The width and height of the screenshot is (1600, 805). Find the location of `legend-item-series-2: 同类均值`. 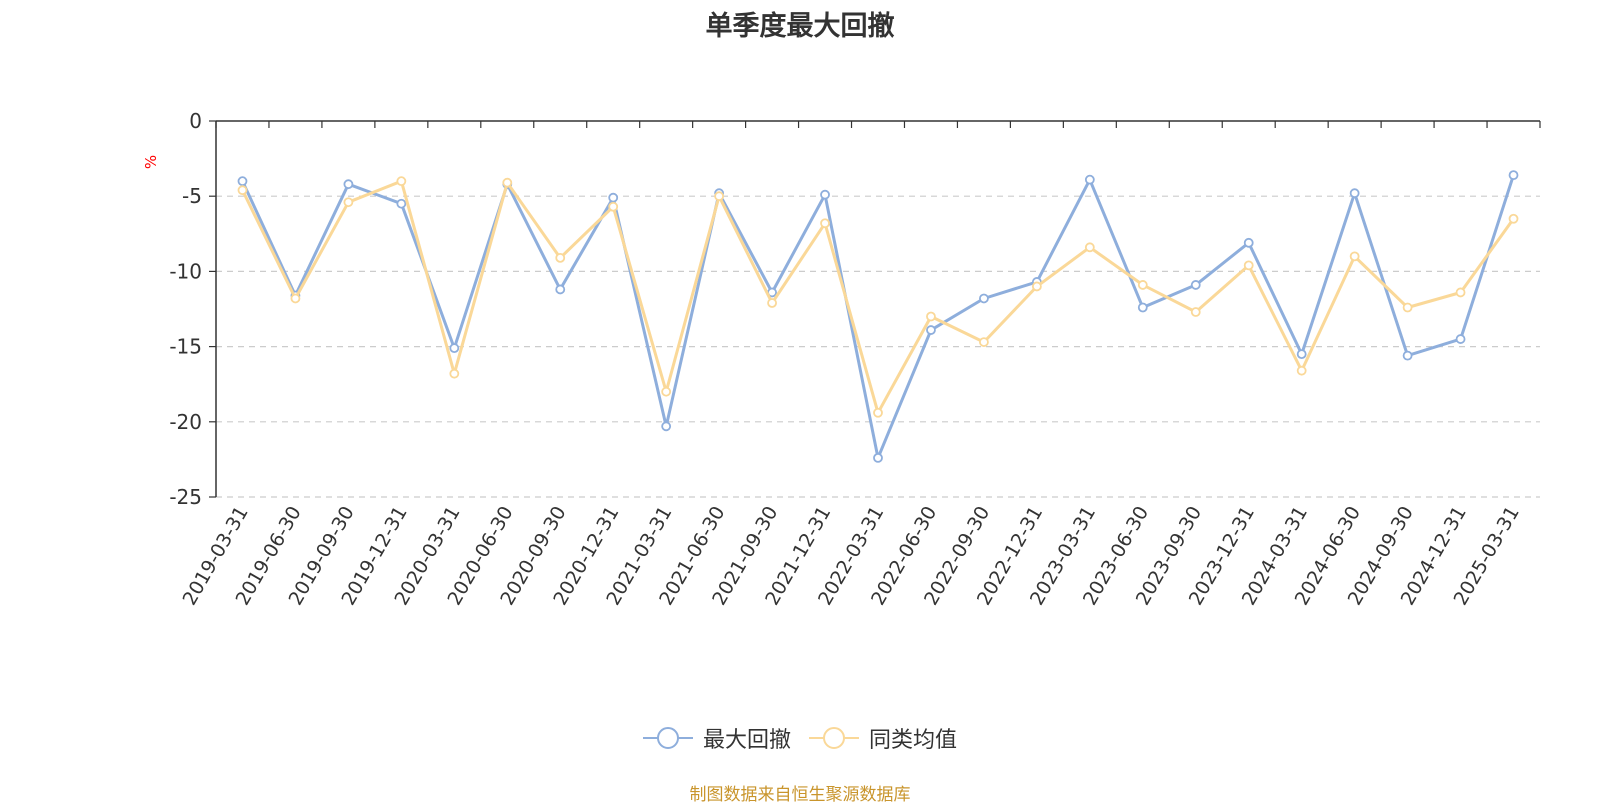

legend-item-series-2: 同类均值 is located at coordinates (883, 738).